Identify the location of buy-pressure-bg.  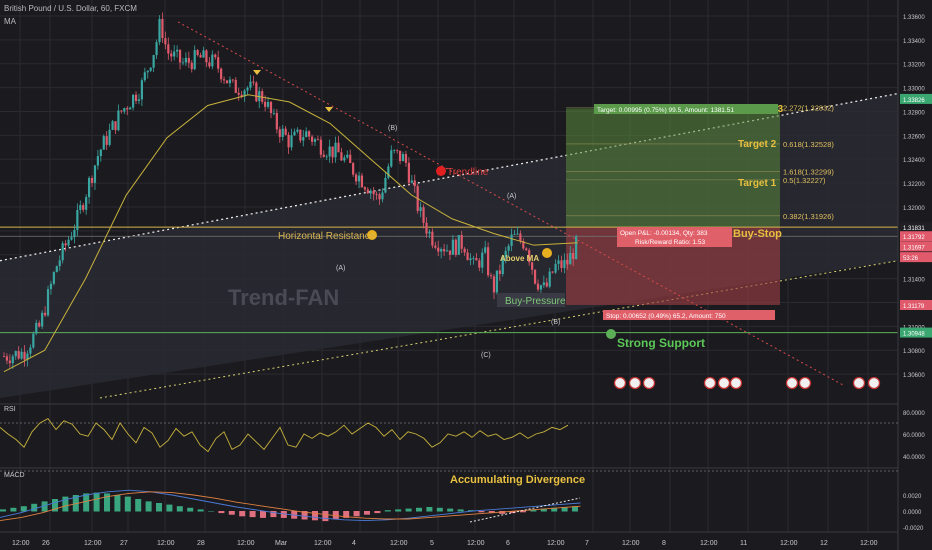
(531, 300).